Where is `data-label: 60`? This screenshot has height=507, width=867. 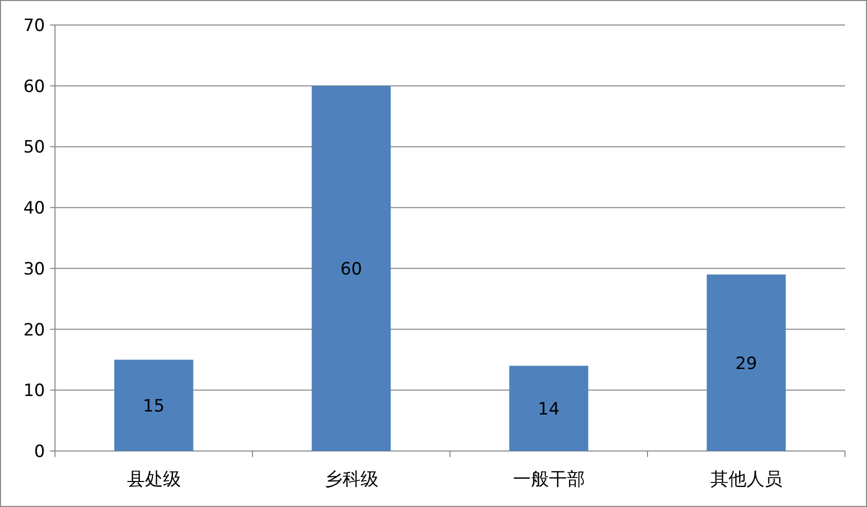 data-label: 60 is located at coordinates (351, 269).